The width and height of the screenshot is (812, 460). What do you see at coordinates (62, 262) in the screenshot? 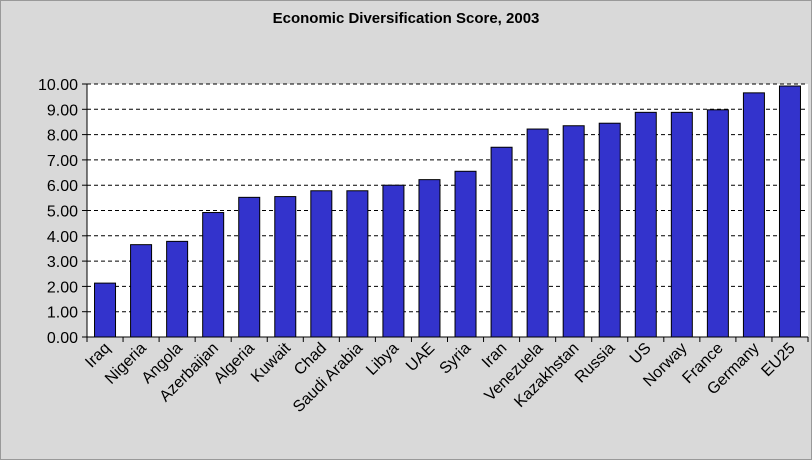
I see `y-tick-label: 3.00` at bounding box center [62, 262].